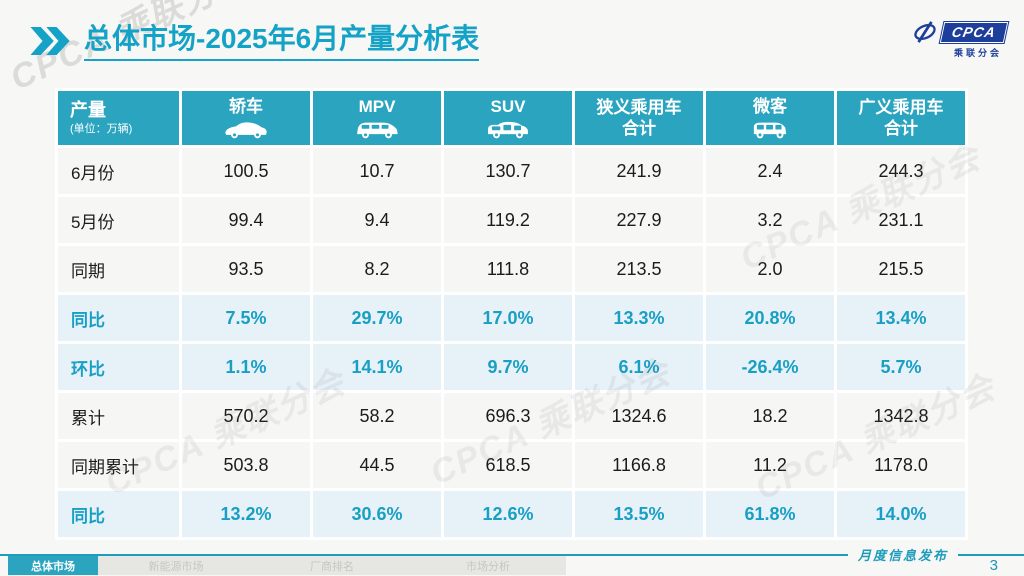 Image resolution: width=1024 pixels, height=576 pixels. What do you see at coordinates (770, 465) in the screenshot?
I see `cell-value: 11.2` at bounding box center [770, 465].